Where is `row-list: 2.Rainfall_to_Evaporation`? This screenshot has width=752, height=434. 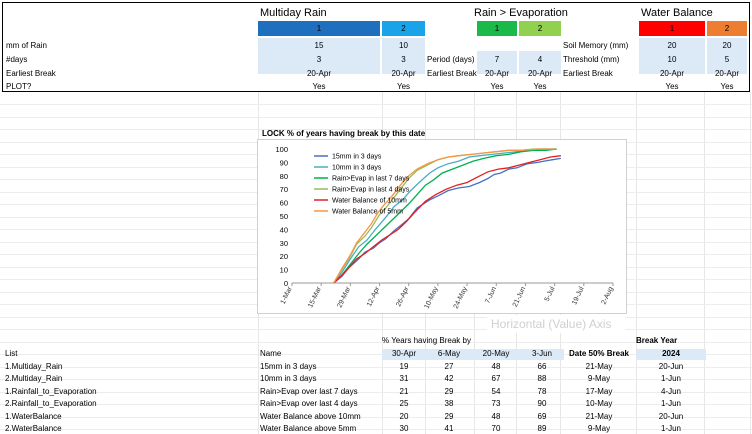 row-list: 2.Rainfall_to_Evaporation is located at coordinates (51, 403).